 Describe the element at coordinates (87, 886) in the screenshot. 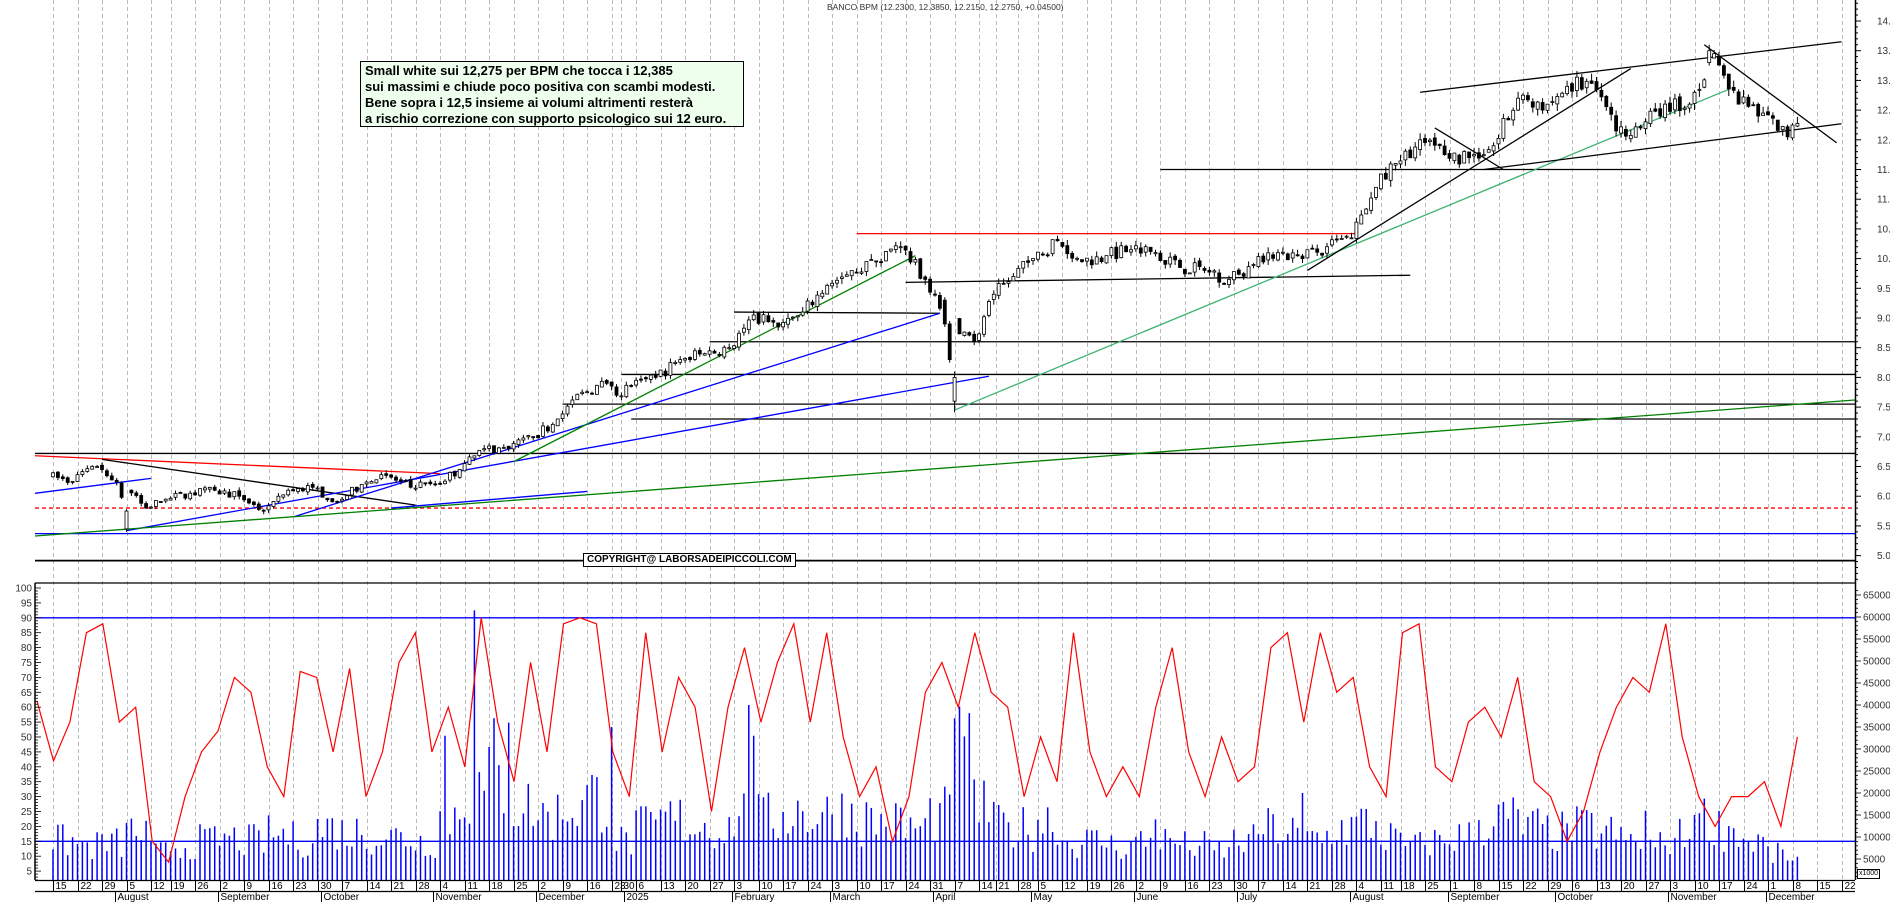

I see `date-tick-label: 22` at that location.